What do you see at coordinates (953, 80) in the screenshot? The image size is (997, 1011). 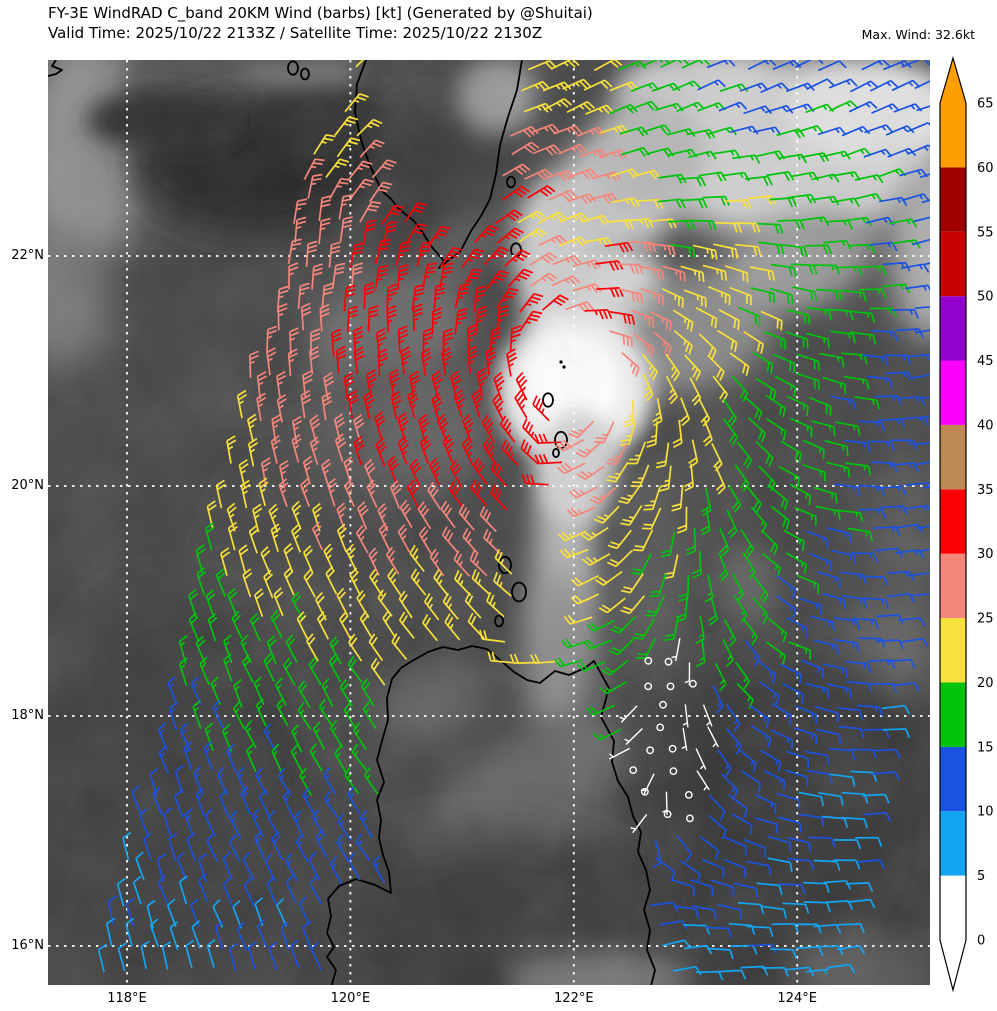 I see `colorbar-extend-high` at bounding box center [953, 80].